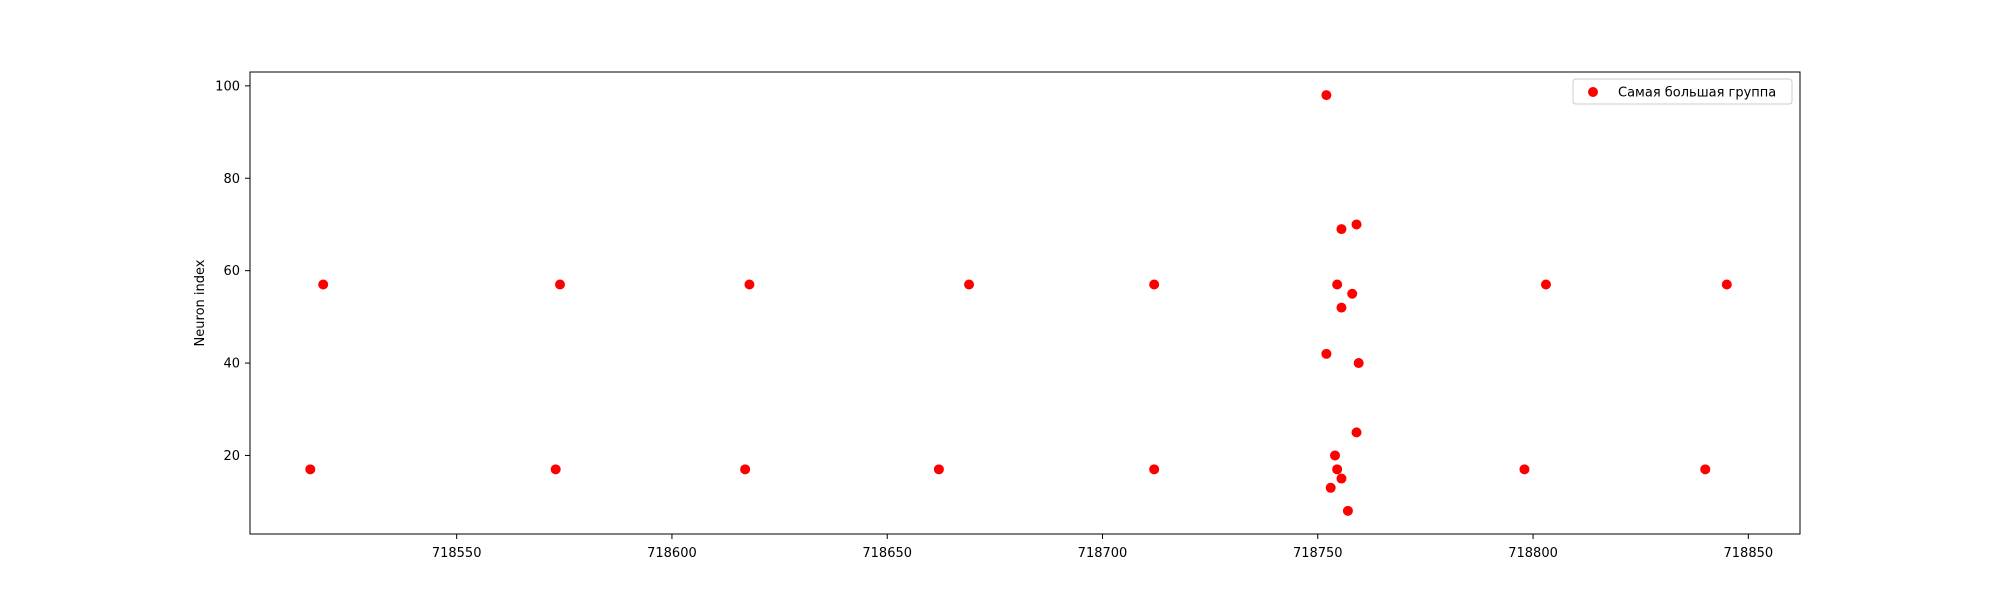  Describe the element at coordinates (457, 553) in the screenshot. I see `x-tick-label: 718550` at that location.